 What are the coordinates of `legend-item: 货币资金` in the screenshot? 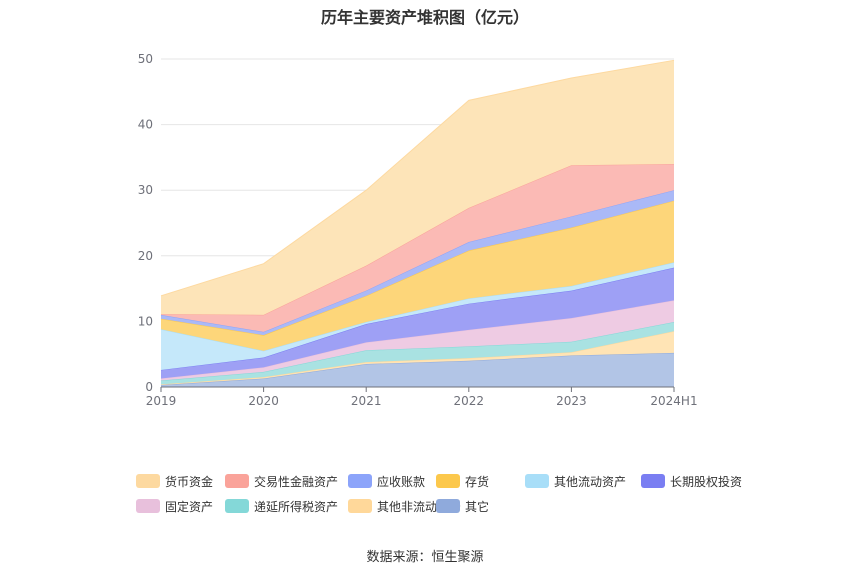 It's located at (174, 481).